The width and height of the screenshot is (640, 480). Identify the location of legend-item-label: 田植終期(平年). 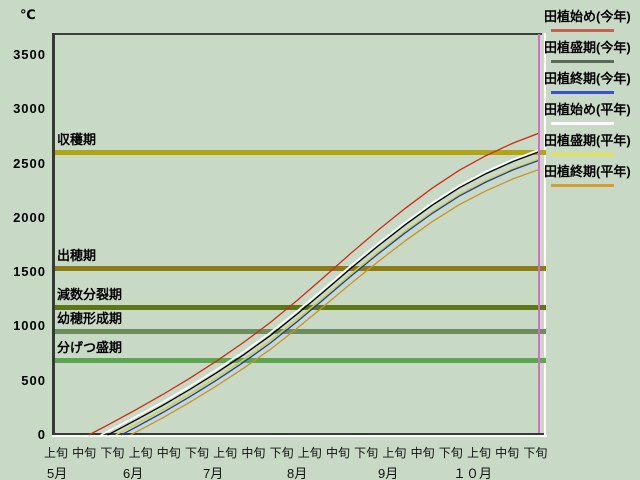
(587, 171).